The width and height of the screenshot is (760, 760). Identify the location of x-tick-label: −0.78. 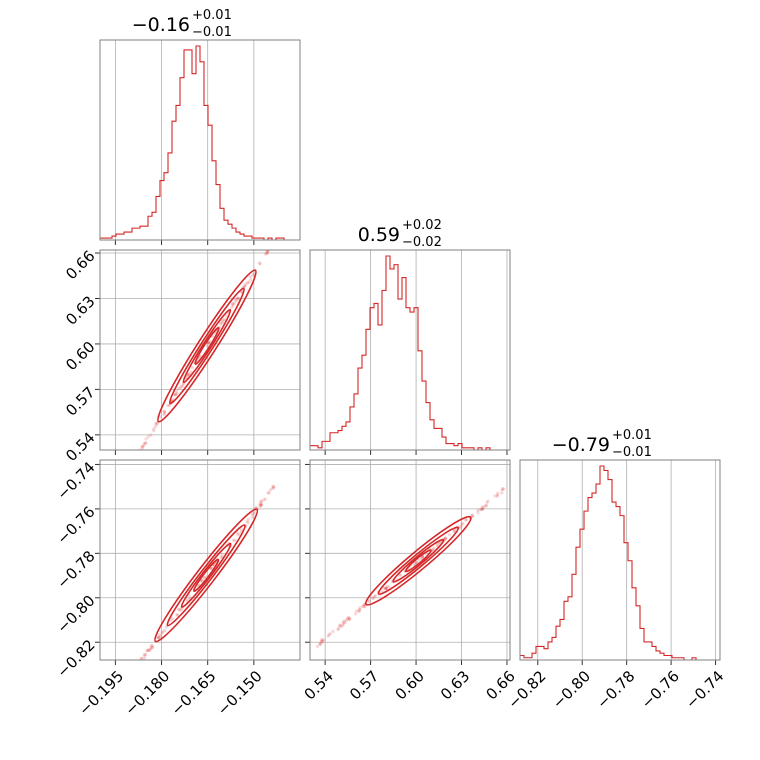
(615, 689).